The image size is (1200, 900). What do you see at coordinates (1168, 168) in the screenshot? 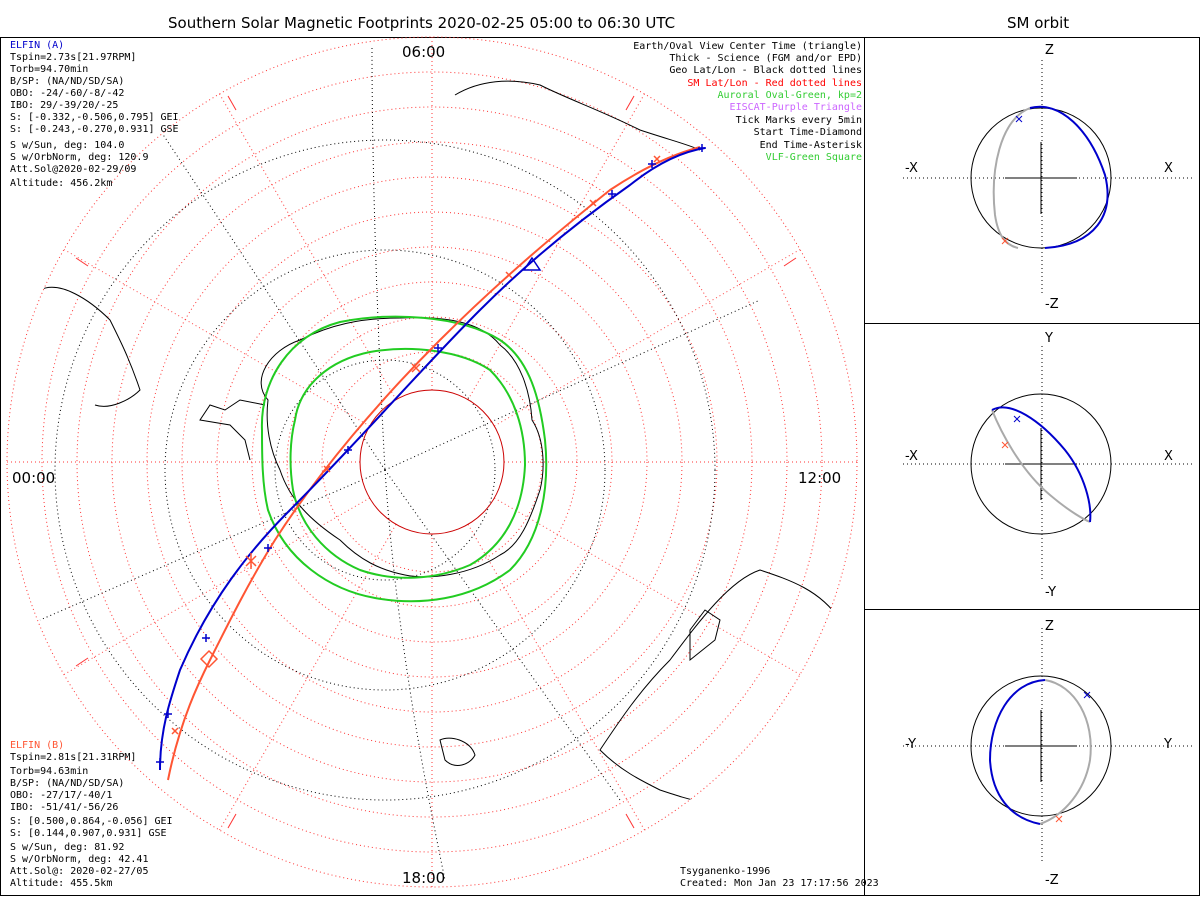
I see `orbit-1-right: X` at bounding box center [1168, 168].